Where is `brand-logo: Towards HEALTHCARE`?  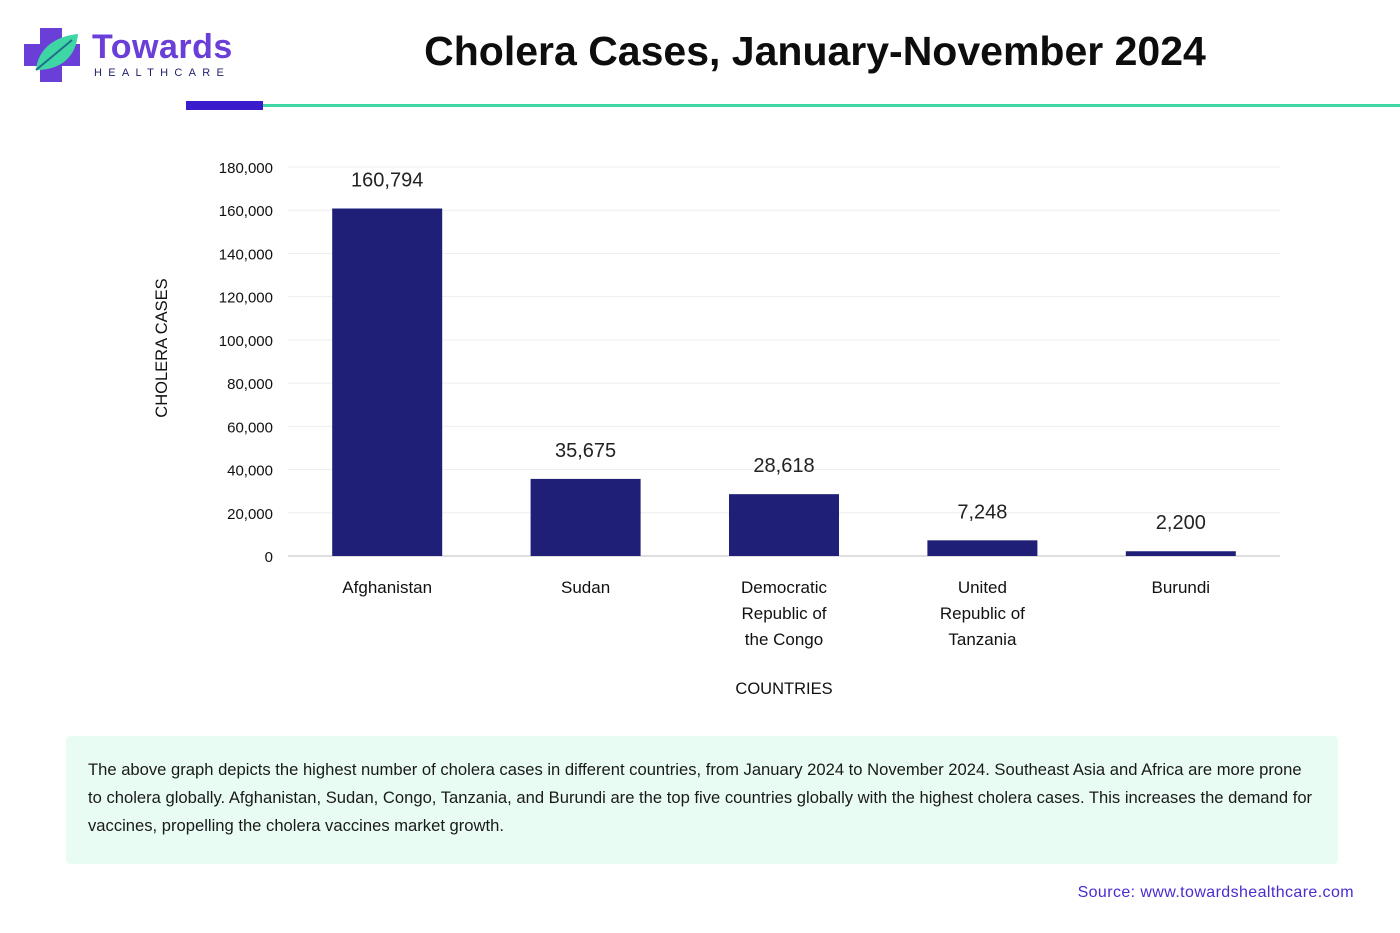
brand-logo: Towards HEALTHCARE is located at coordinates (137, 55).